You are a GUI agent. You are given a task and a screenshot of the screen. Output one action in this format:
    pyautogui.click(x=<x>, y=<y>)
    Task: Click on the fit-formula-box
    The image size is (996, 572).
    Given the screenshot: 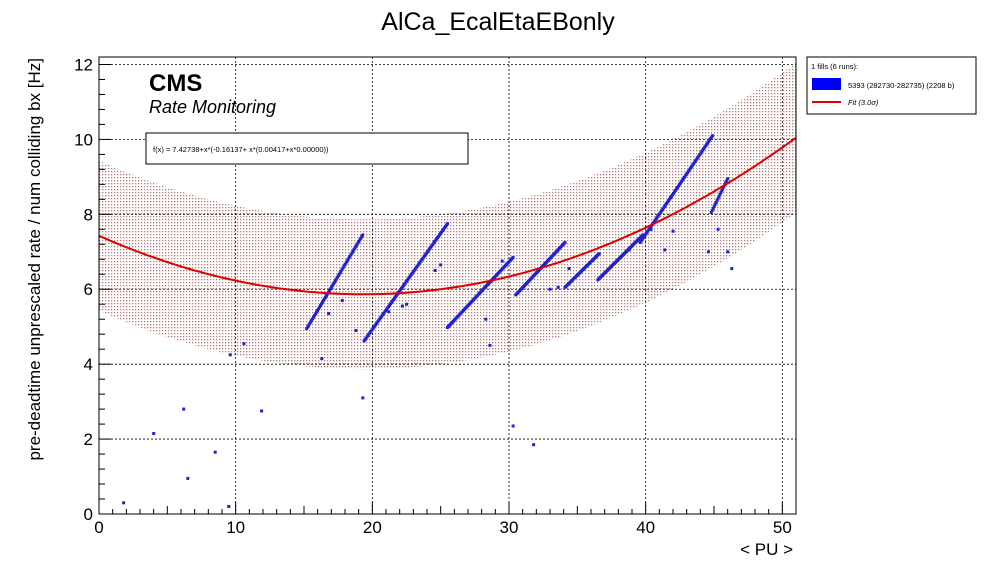 What is the action you would take?
    pyautogui.click(x=307, y=148)
    